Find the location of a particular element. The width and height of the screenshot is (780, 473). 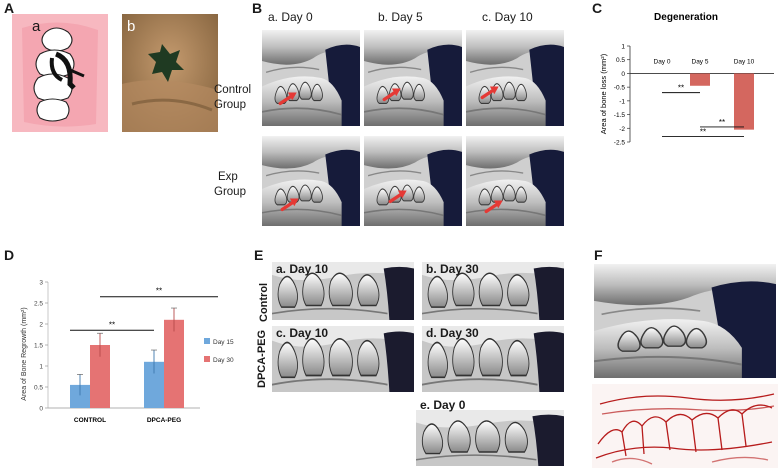

ct-control-day10 is located at coordinates (515, 78).